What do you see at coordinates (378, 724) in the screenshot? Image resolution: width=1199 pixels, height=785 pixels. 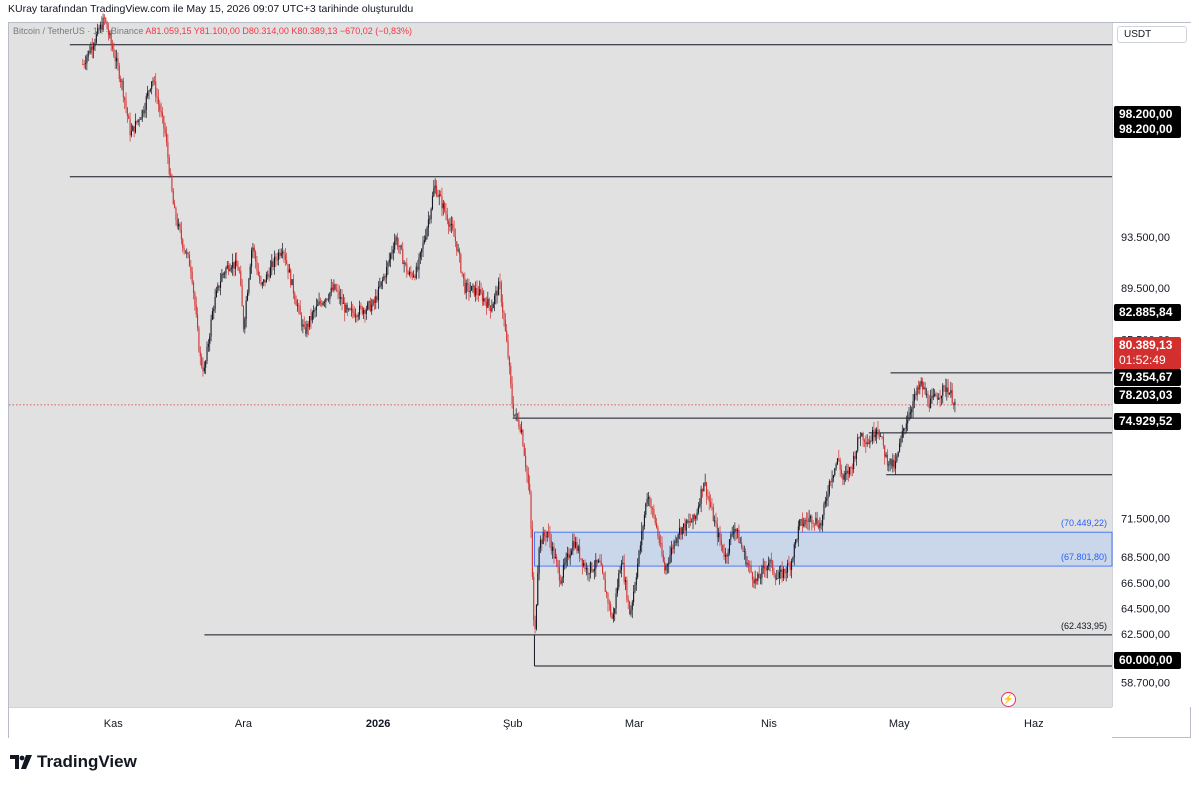 I see `time-tick-label: 2026` at bounding box center [378, 724].